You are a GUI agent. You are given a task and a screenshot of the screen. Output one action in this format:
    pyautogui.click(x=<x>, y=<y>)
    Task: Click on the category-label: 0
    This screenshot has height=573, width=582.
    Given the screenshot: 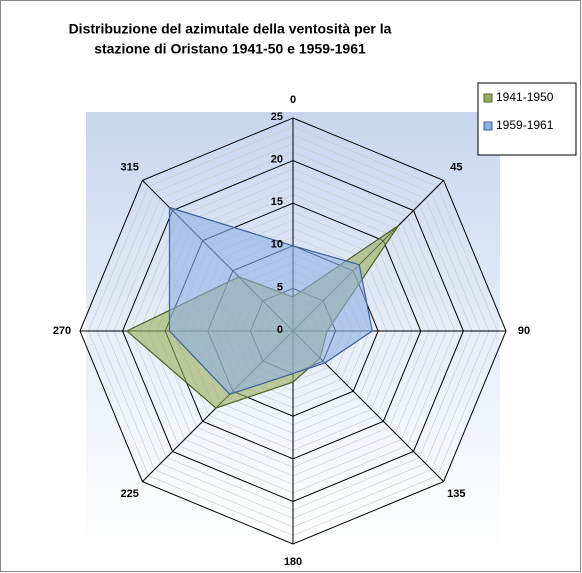 What is the action you would take?
    pyautogui.click(x=293, y=100)
    